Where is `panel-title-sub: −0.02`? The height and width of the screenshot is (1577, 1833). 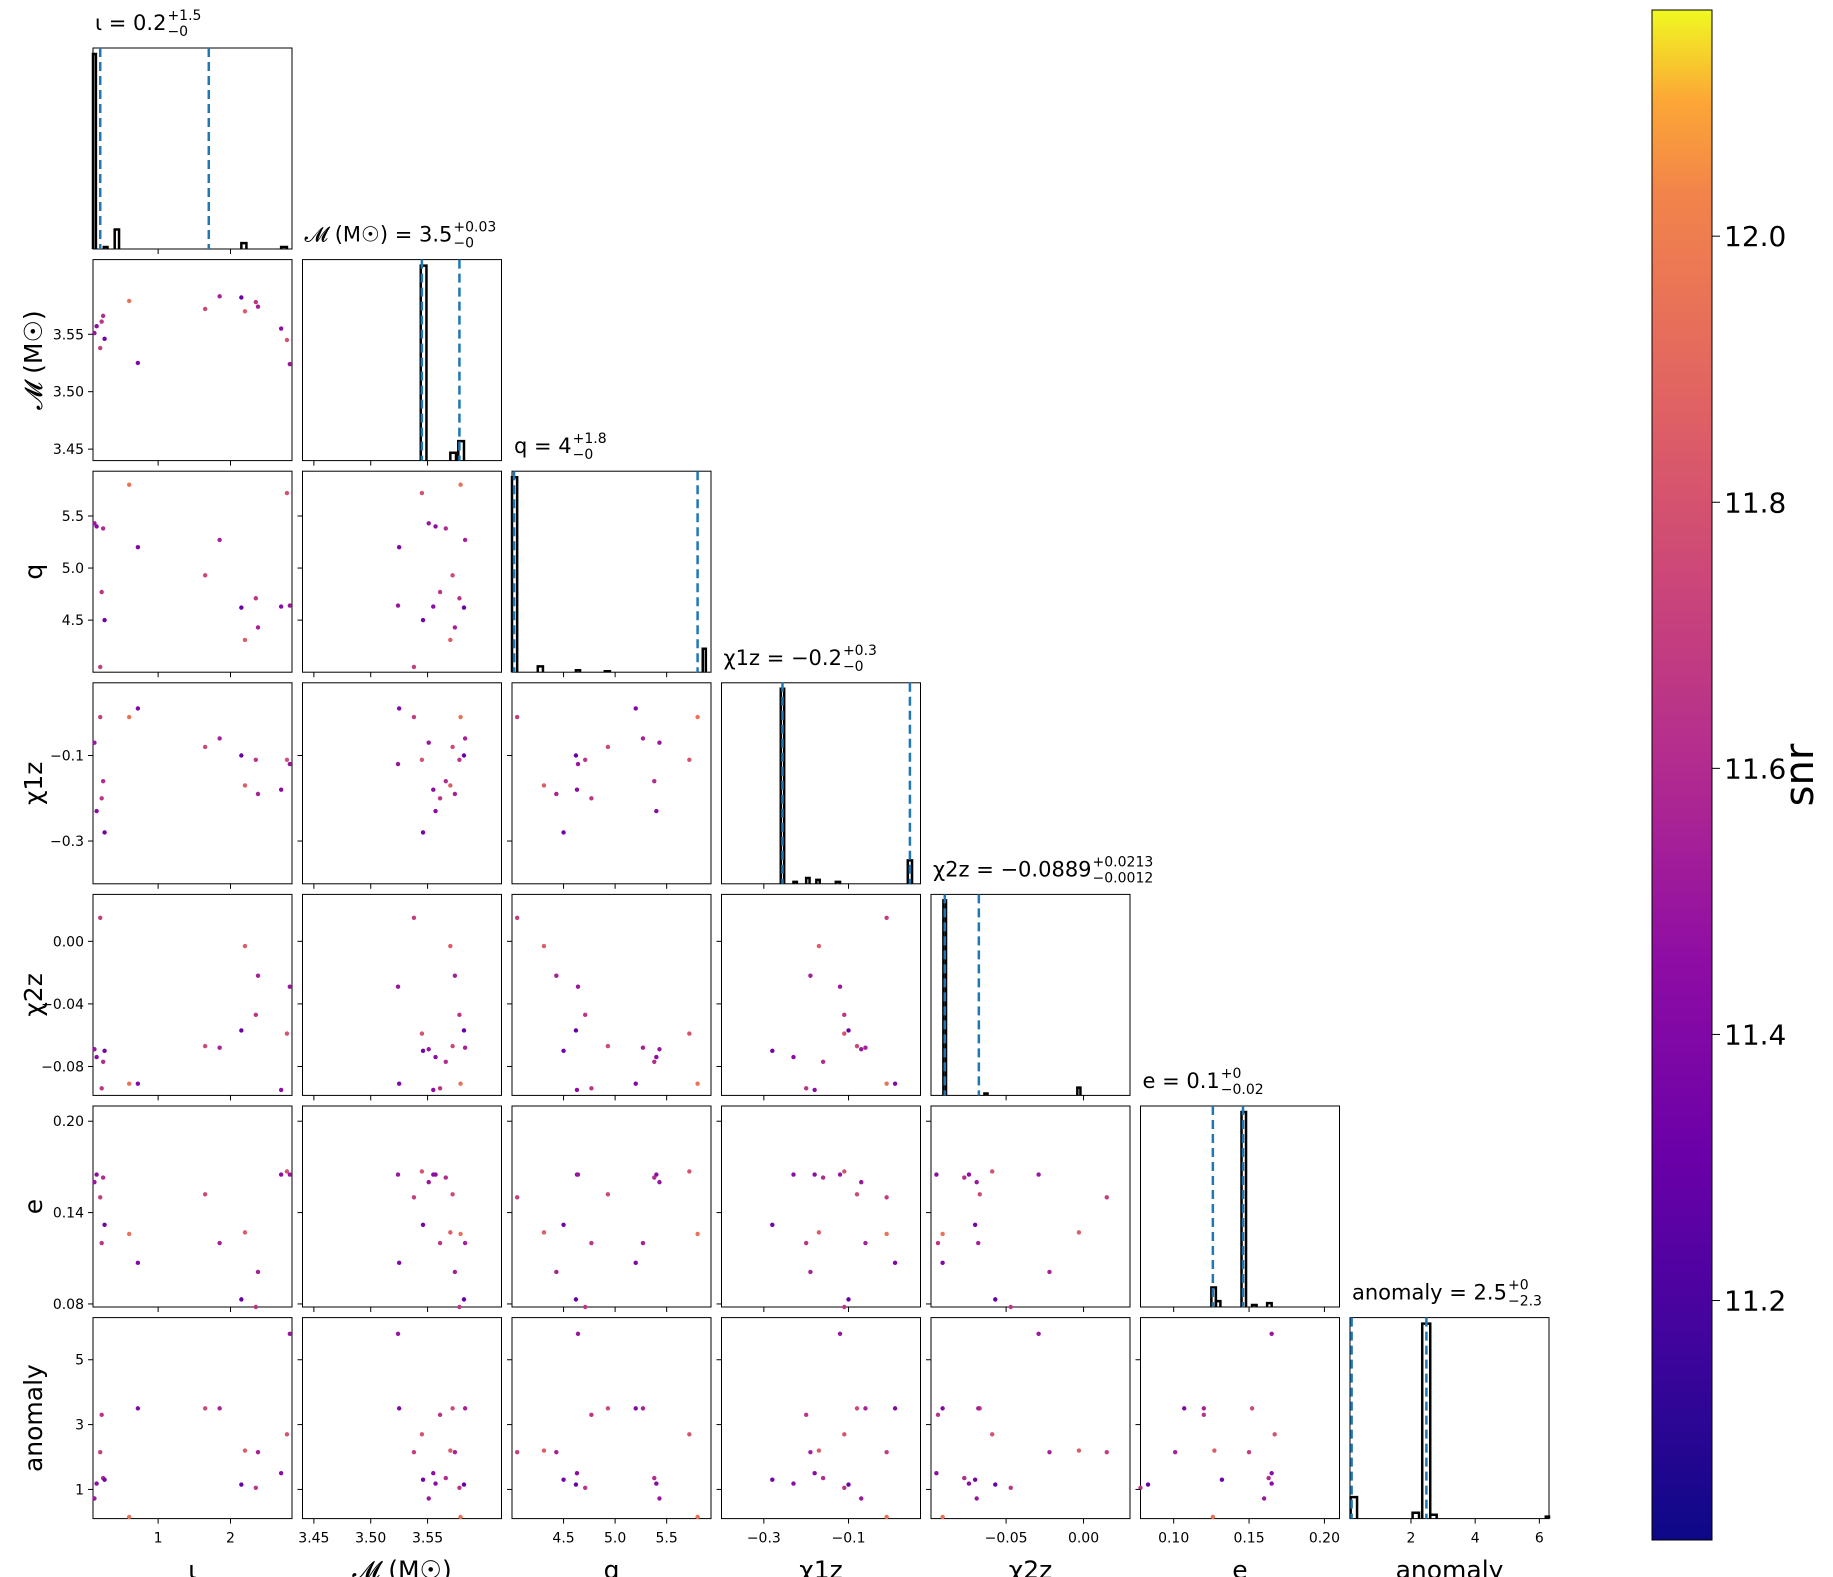 panel-title-sub: −0.02 is located at coordinates (1242, 1090).